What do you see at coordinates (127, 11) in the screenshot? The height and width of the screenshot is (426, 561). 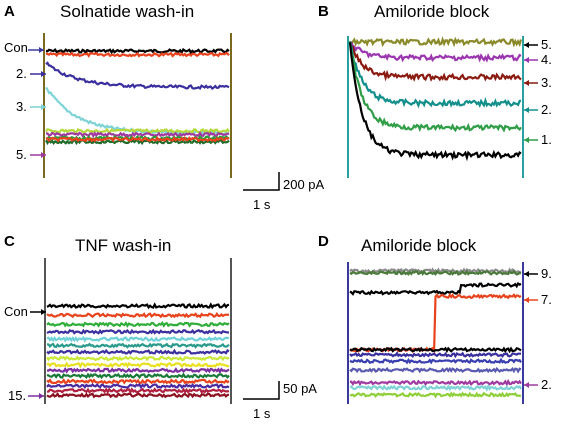 I see `panel-a-title: Solnatide wash-in` at bounding box center [127, 11].